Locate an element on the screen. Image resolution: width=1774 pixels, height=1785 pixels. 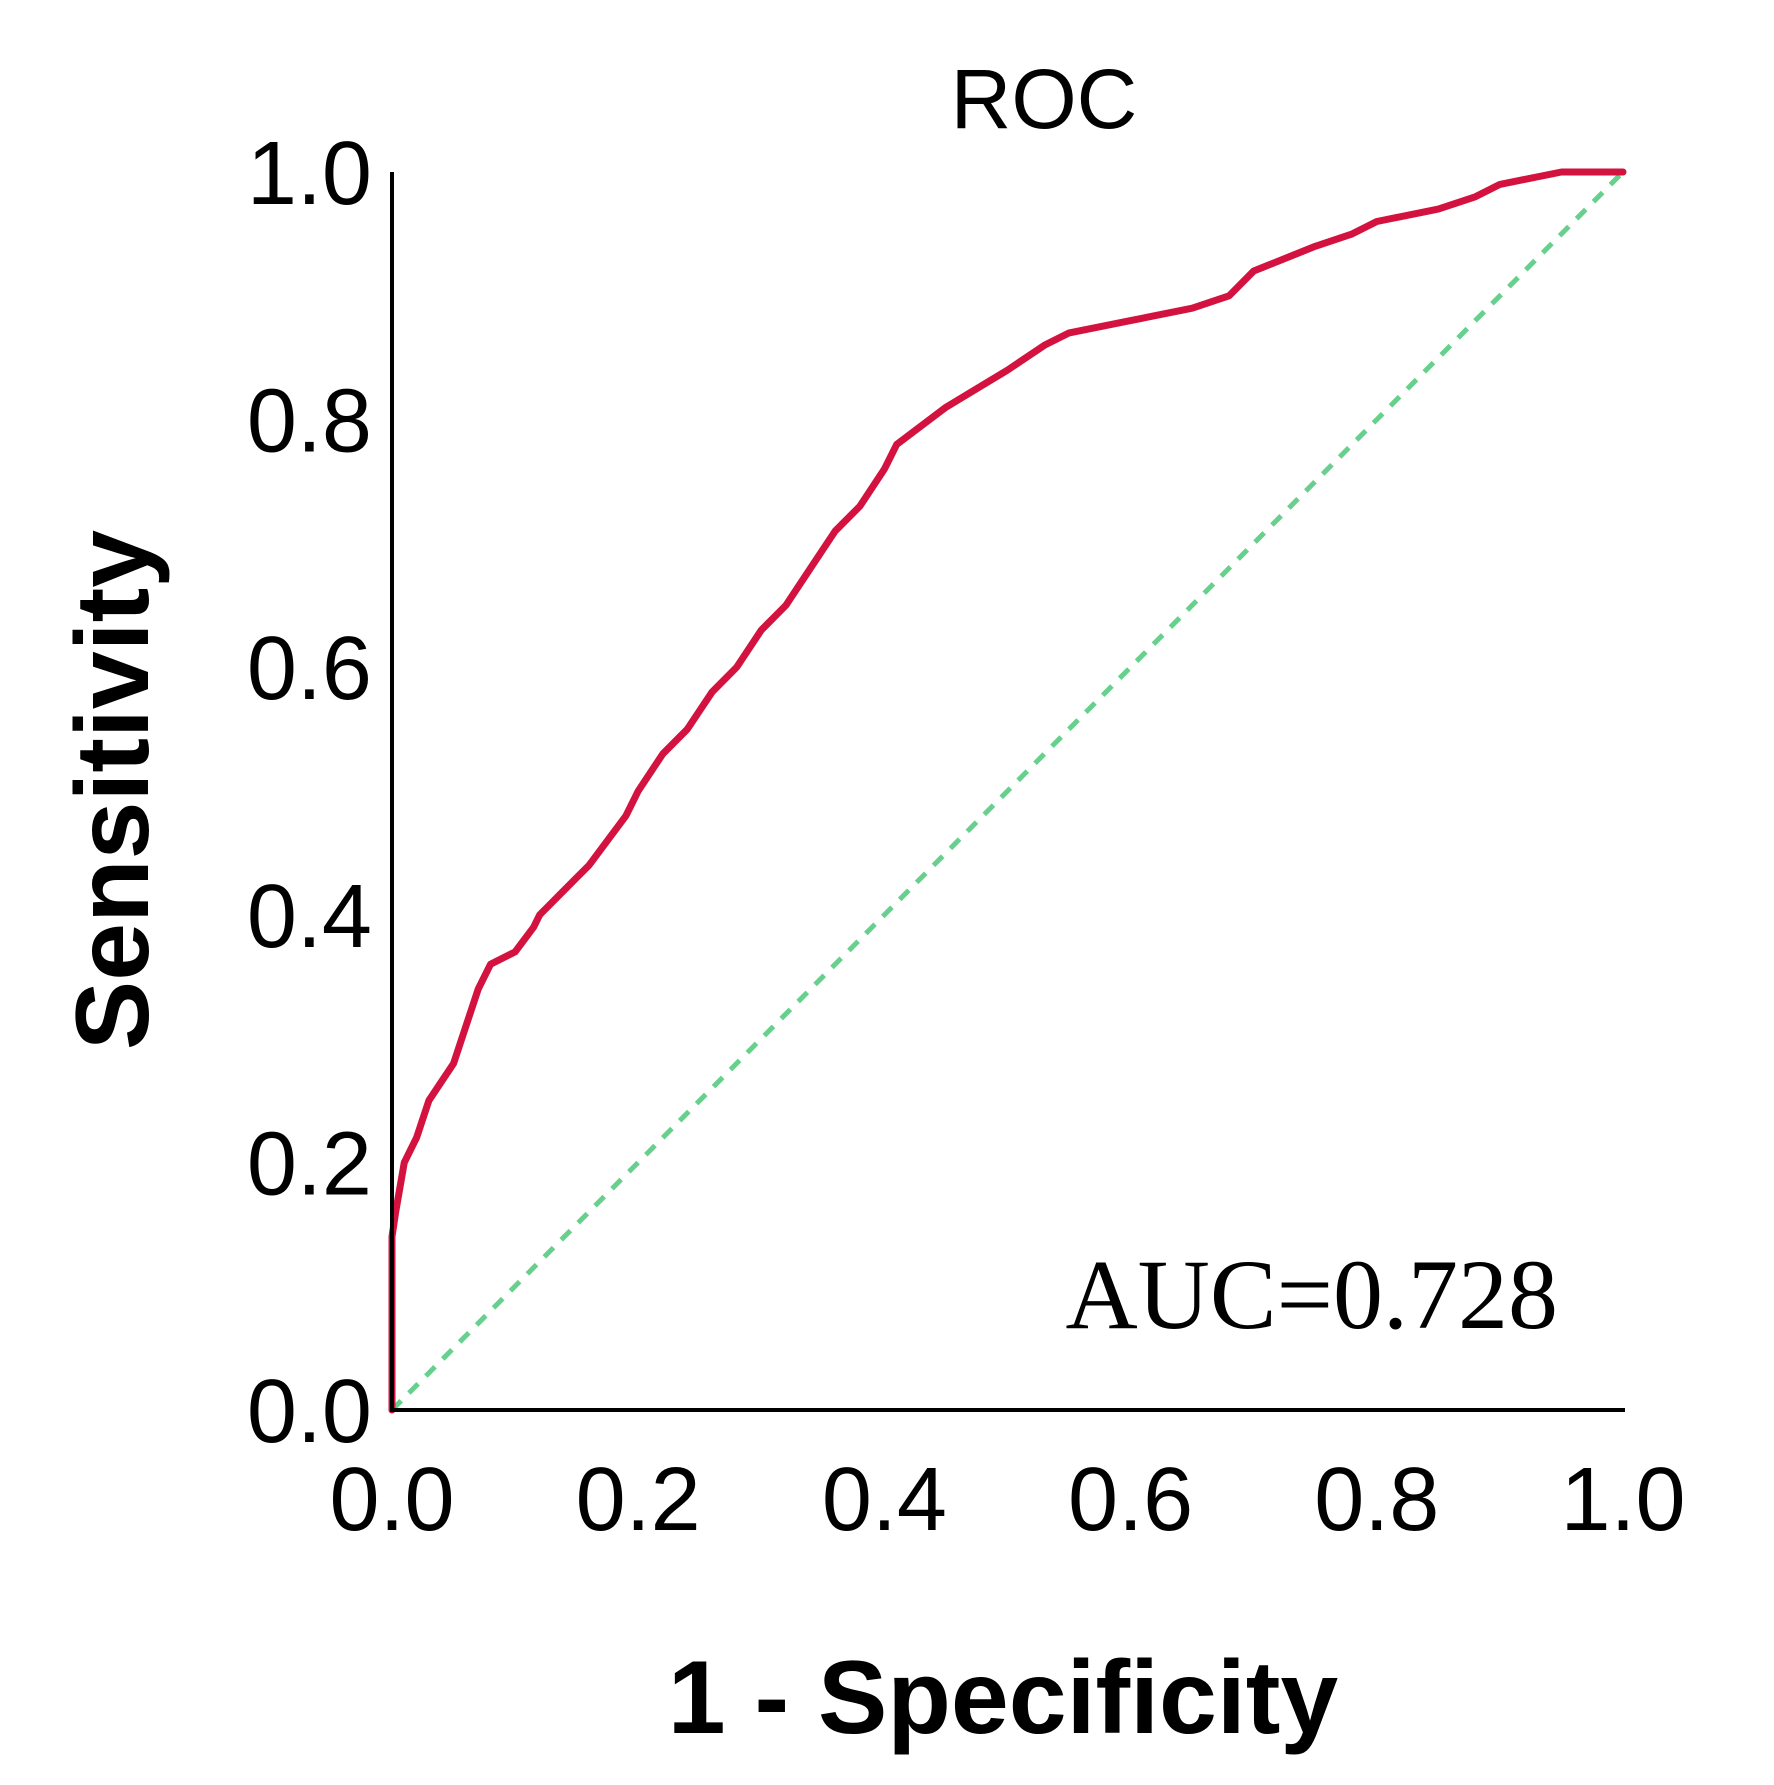
y-tick-label: 0.4 is located at coordinates (309, 917).